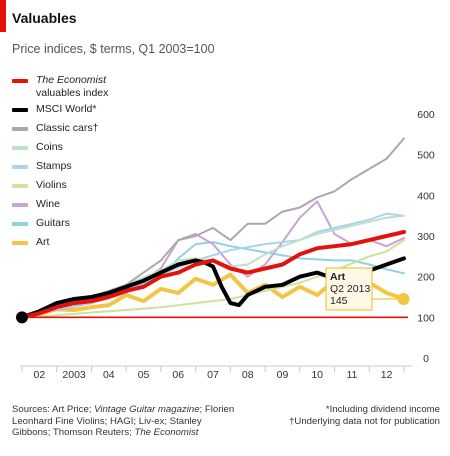 This screenshot has height=456, width=450. I want to click on legend-item-classic-cars: Classic cars†, so click(55, 128).